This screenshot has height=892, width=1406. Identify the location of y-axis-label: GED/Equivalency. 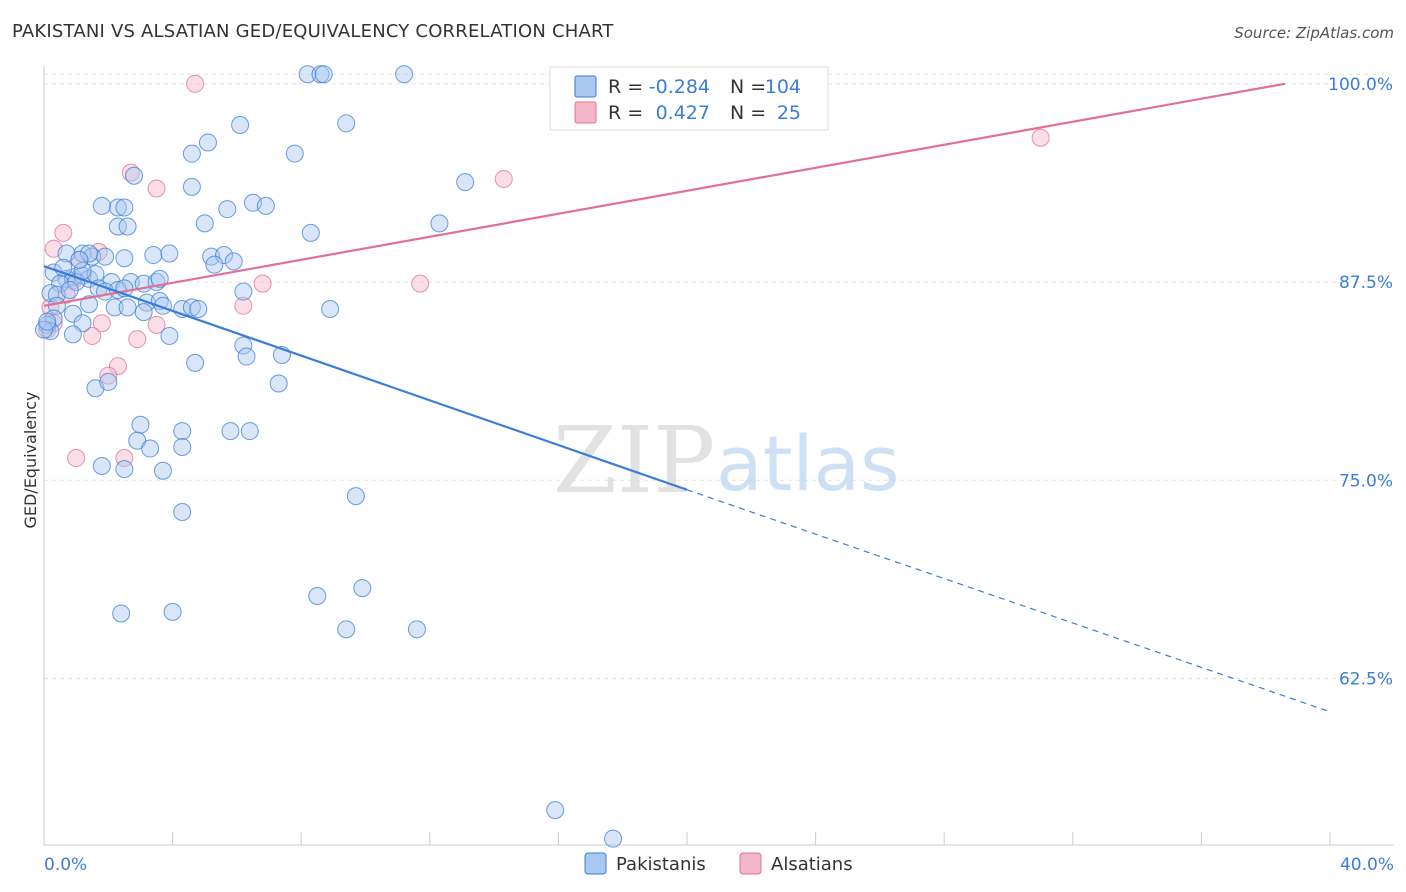
(30, 459).